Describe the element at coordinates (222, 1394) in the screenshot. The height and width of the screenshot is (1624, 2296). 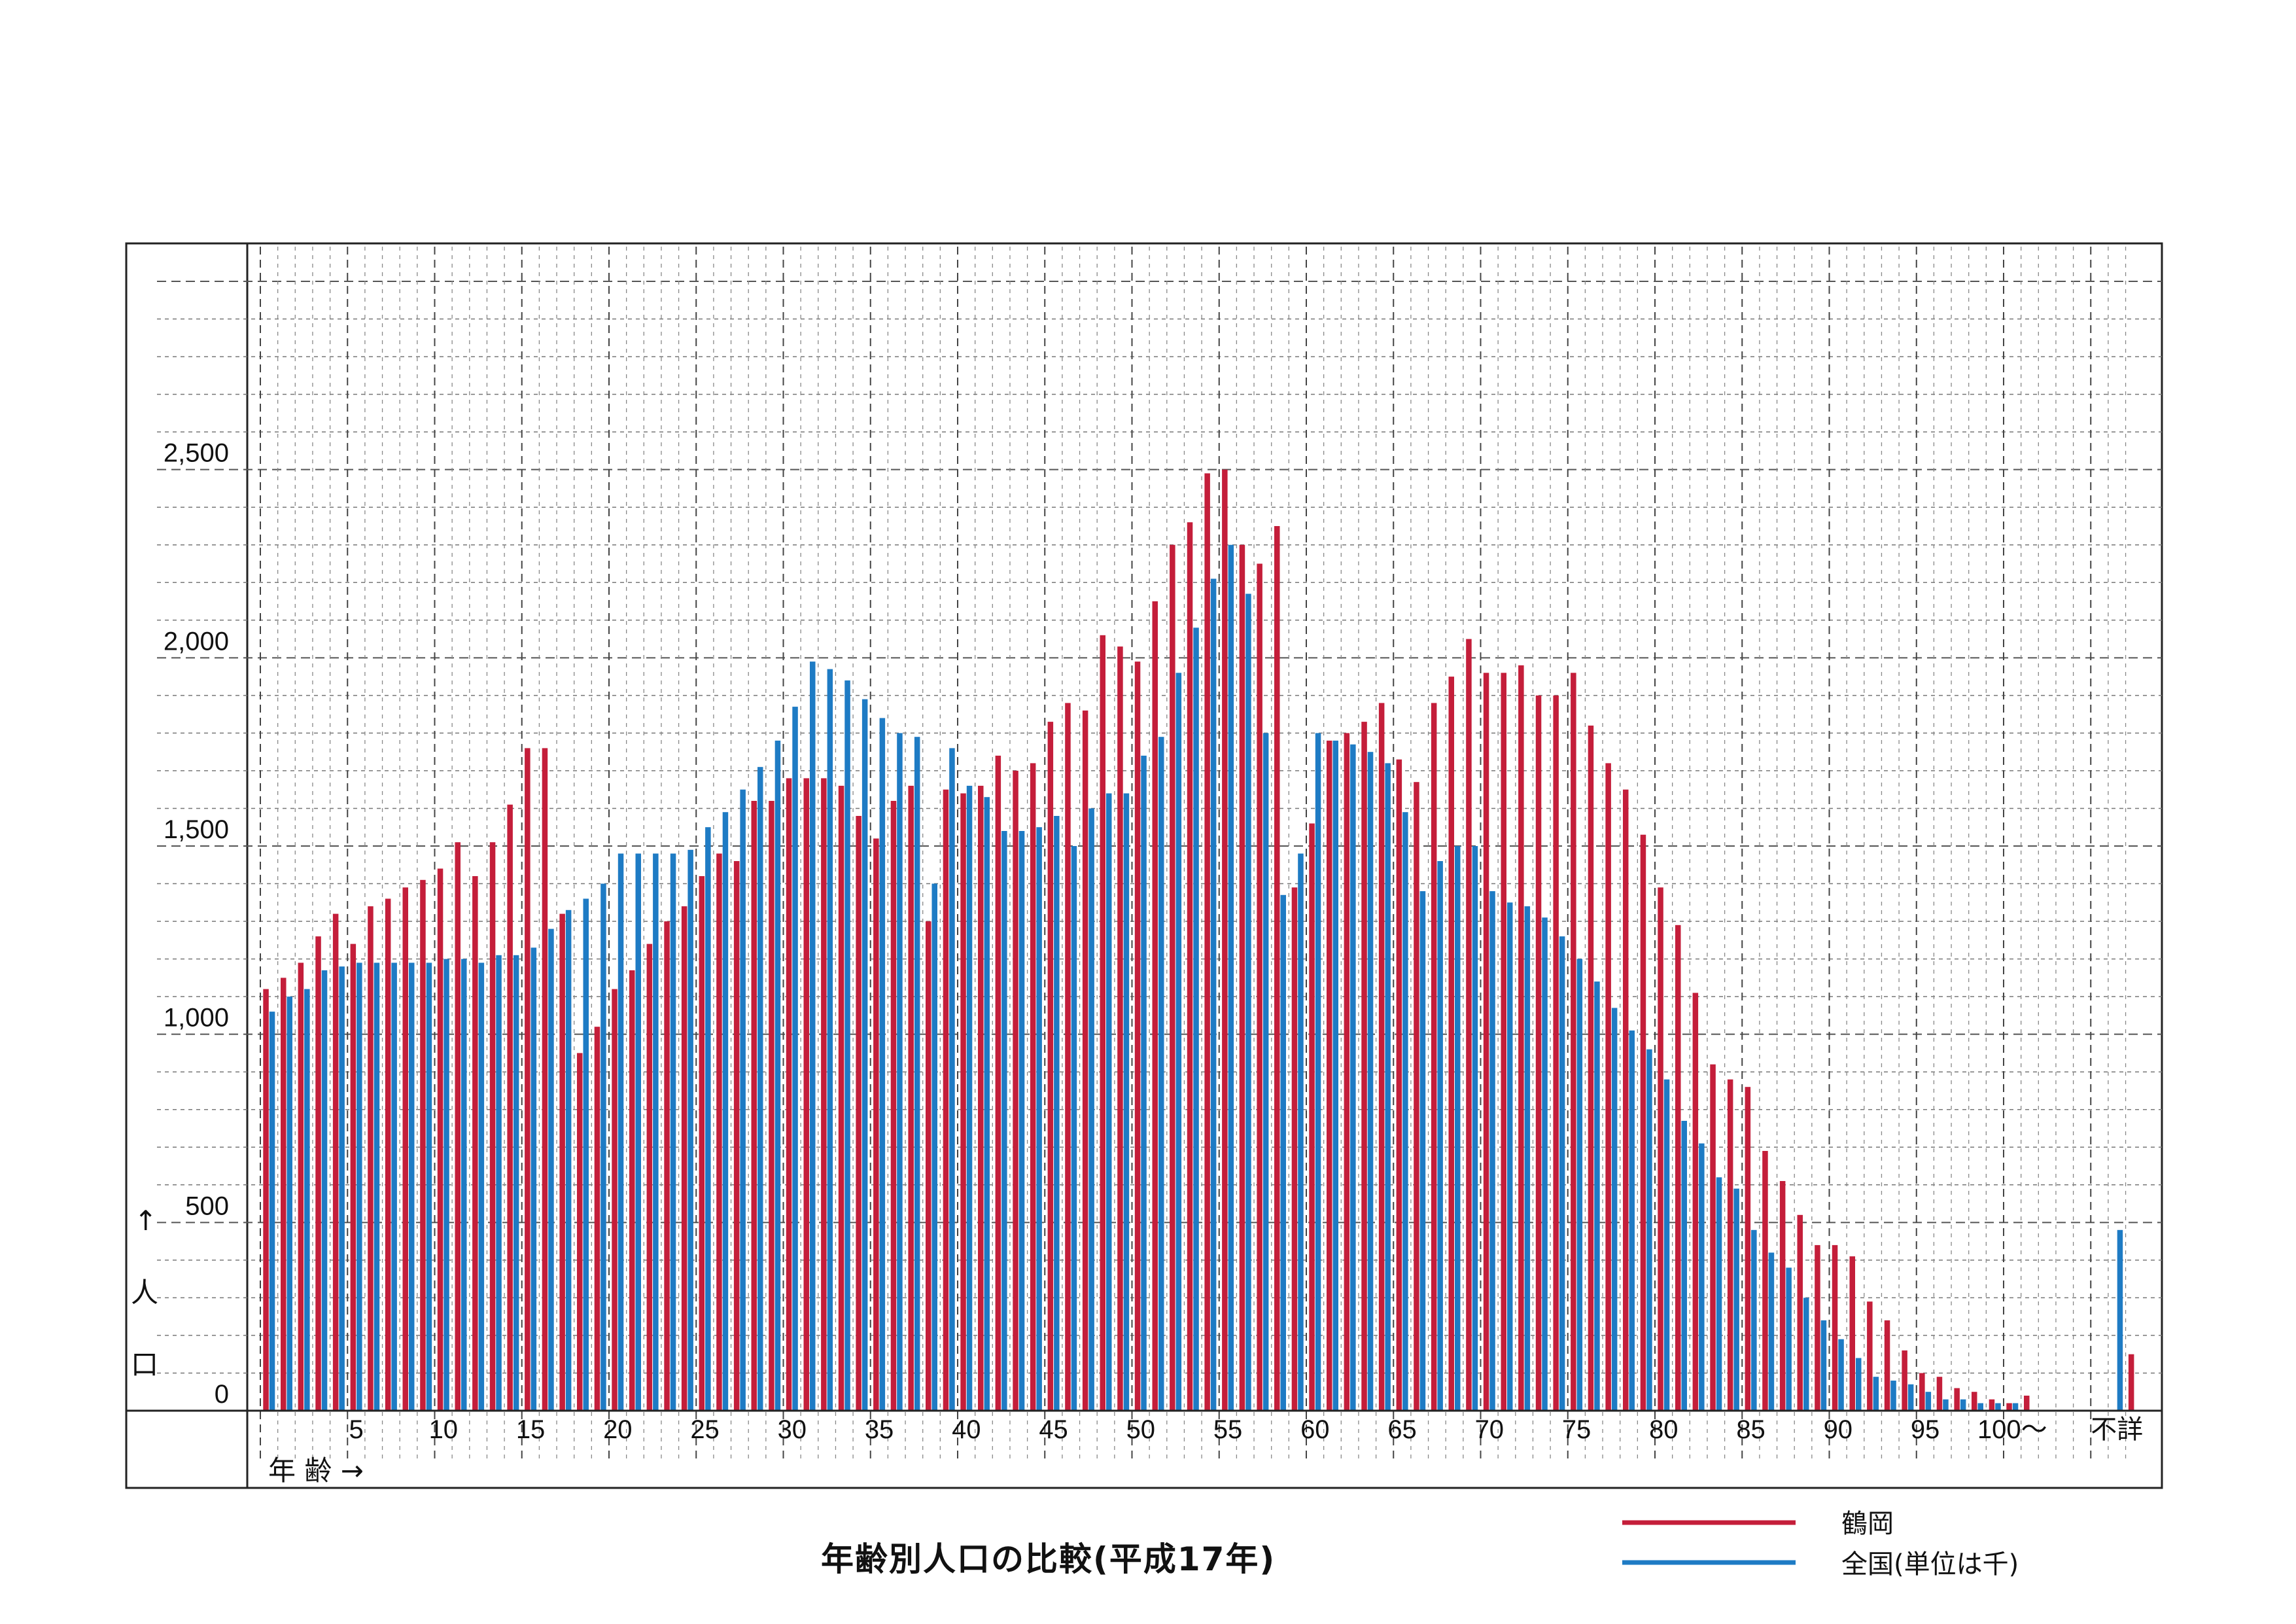
I see `y-tick-label: 0` at that location.